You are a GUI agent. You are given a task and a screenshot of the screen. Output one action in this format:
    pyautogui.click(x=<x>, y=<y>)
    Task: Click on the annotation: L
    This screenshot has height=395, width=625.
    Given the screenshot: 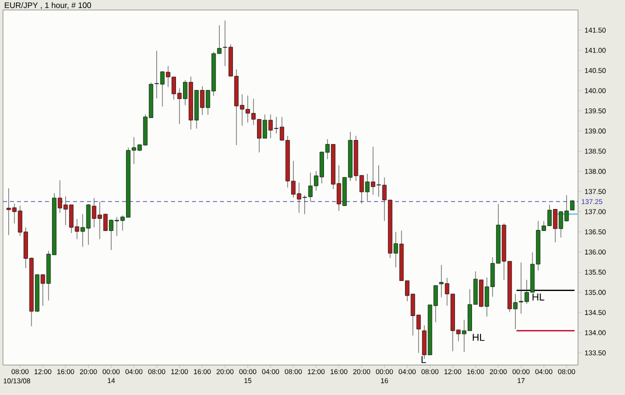 What is the action you would take?
    pyautogui.click(x=424, y=359)
    